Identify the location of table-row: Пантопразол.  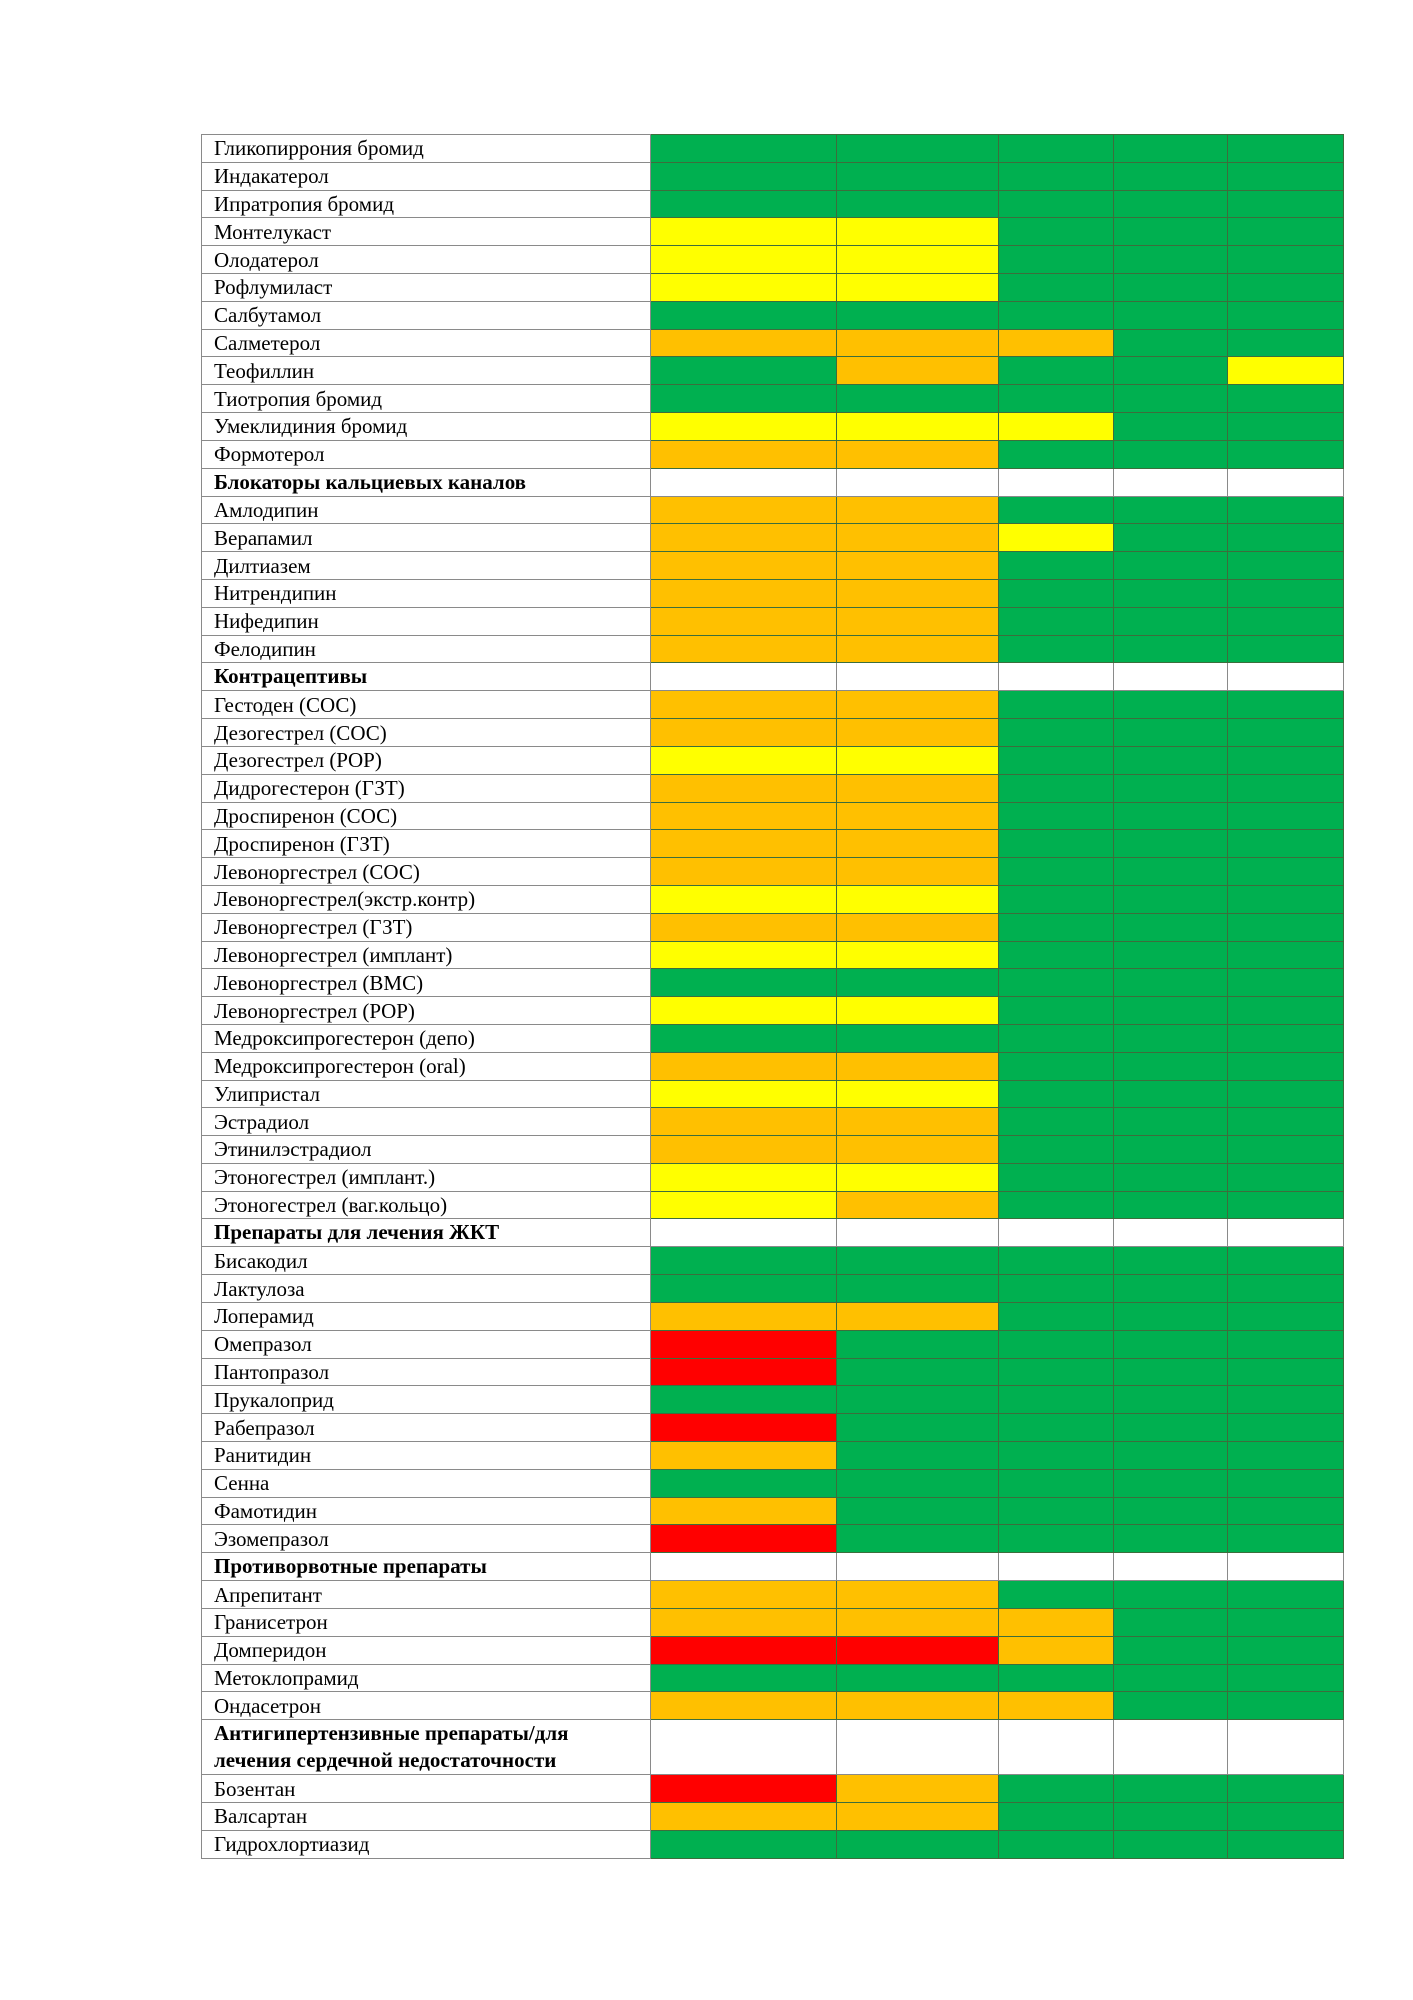
(772, 1372).